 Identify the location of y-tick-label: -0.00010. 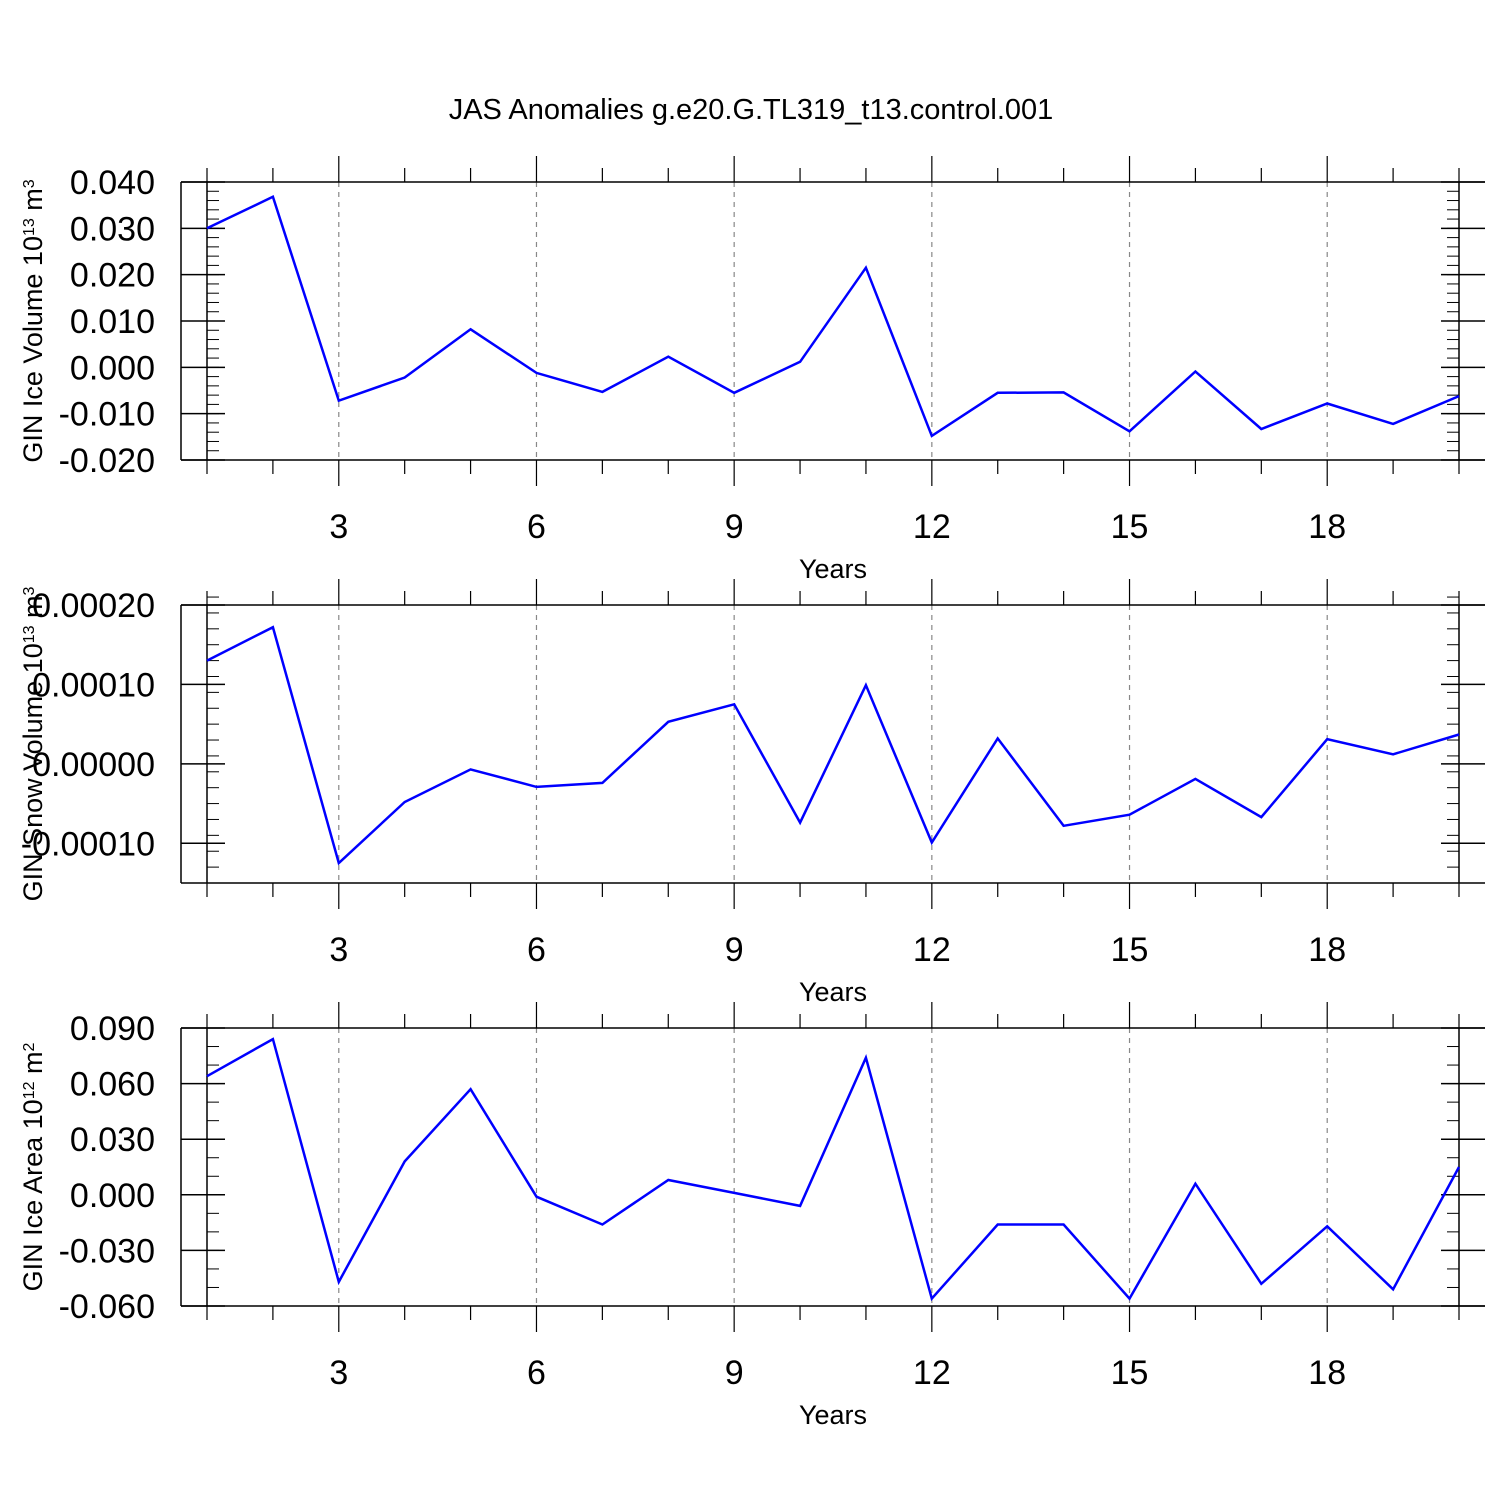
(88, 844).